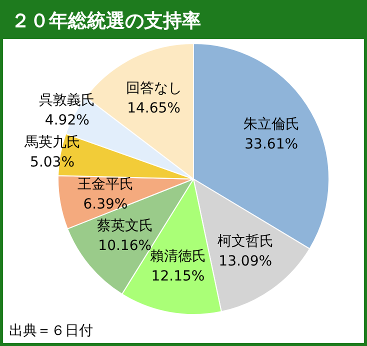  What do you see at coordinates (124, 226) in the screenshot?
I see `slice-label: 蔡英文氏` at bounding box center [124, 226].